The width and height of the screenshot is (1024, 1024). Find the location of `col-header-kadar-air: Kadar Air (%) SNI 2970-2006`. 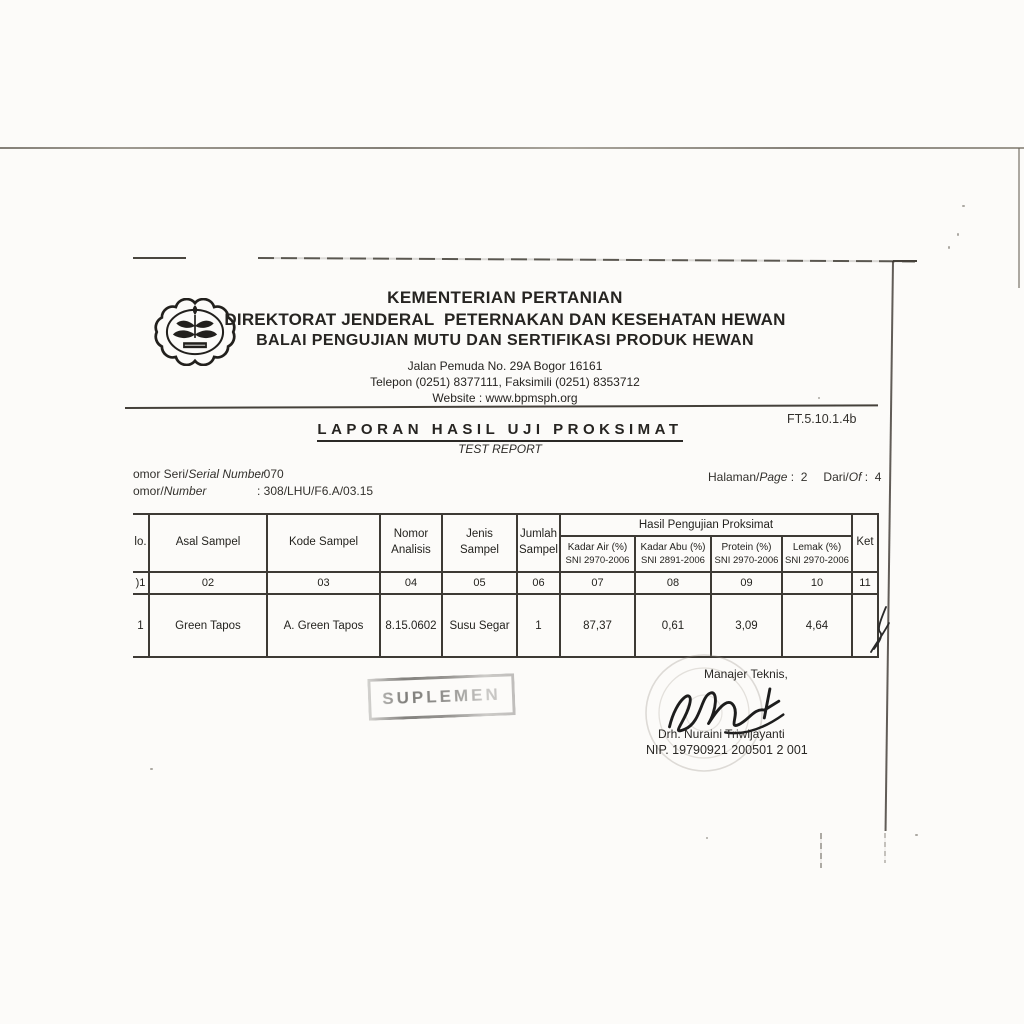

col-header-kadar-air: Kadar Air (%) SNI 2970-2006 is located at coordinates (597, 554).